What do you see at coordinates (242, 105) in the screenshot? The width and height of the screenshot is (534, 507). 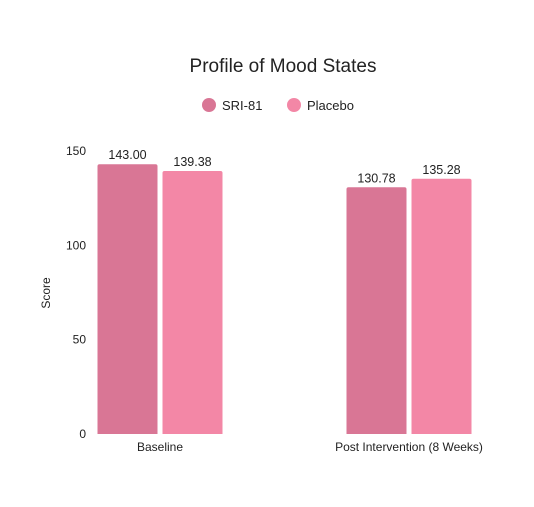 I see `legend-label-sri-81: SRI-81` at bounding box center [242, 105].